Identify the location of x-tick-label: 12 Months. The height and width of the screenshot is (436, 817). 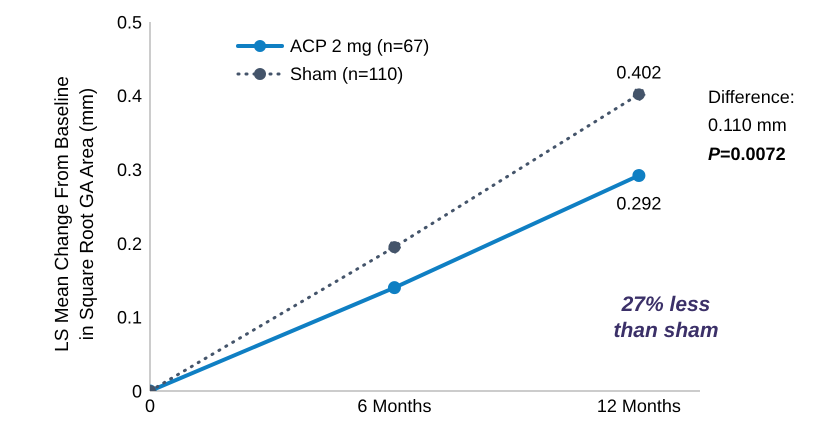
(638, 406).